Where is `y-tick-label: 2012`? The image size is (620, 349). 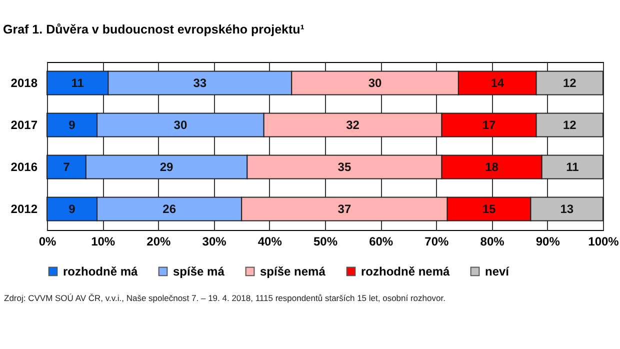
y-tick-label: 2012 is located at coordinates (24, 209).